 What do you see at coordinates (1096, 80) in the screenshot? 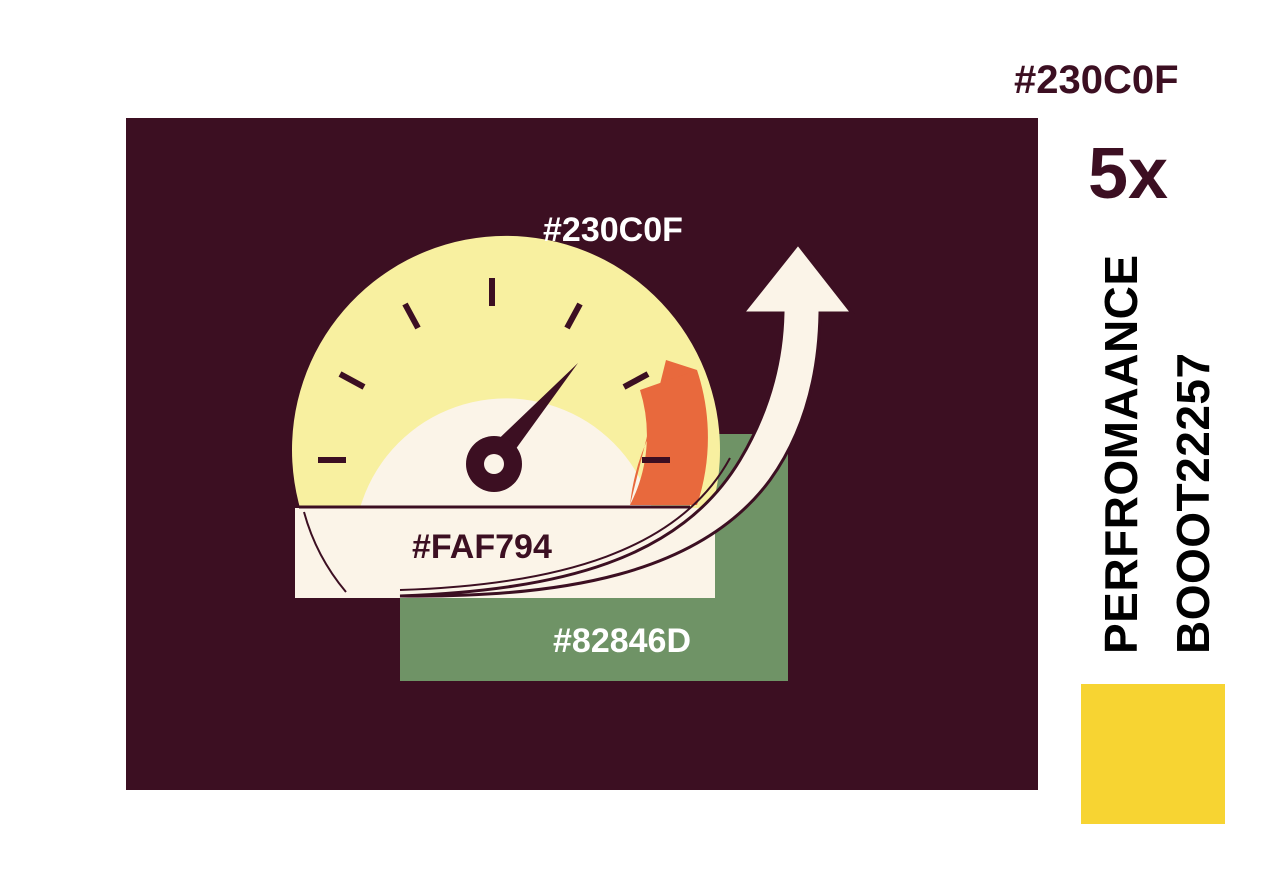
I see `header-color-code: #230C0F` at bounding box center [1096, 80].